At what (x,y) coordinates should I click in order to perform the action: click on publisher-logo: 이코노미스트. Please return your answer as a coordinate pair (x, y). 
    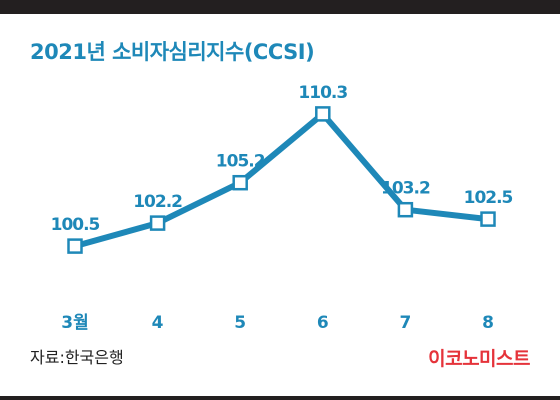
    Looking at the image, I should click on (479, 359).